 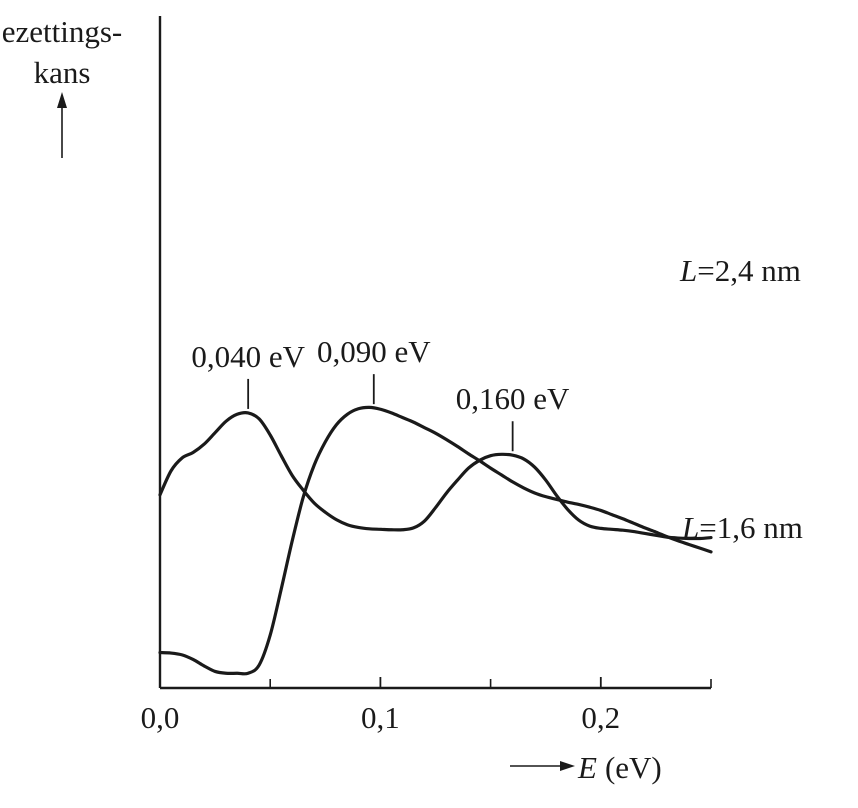 What do you see at coordinates (248, 356) in the screenshot?
I see `peak-label-0: 0,040 eV` at bounding box center [248, 356].